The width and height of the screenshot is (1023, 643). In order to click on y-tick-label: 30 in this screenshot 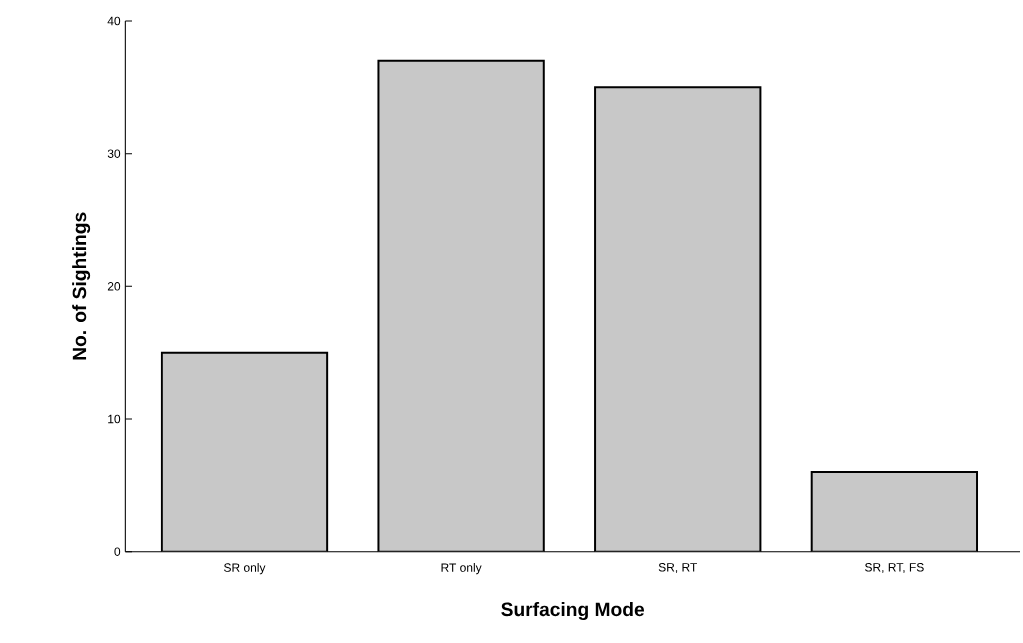, I will do `click(114, 153)`.